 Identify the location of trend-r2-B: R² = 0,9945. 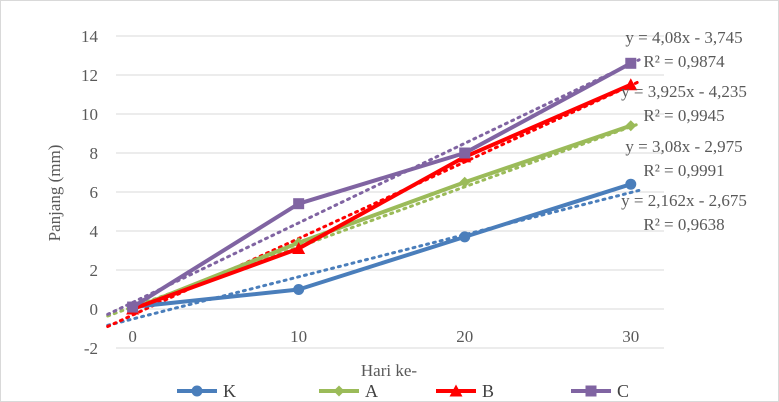
(683, 115).